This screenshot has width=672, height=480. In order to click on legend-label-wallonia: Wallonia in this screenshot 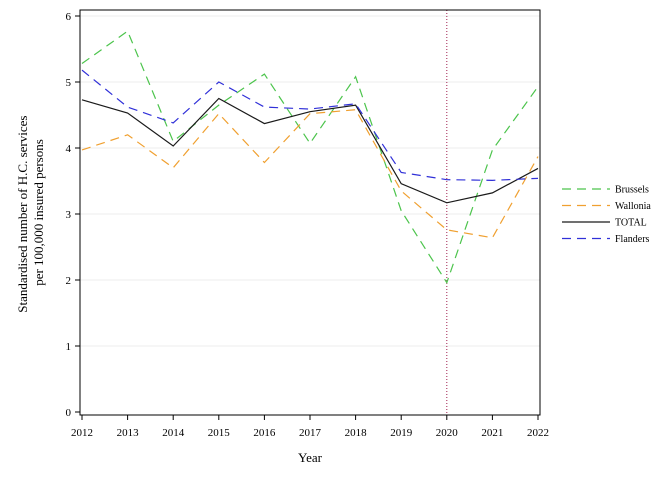, I will do `click(633, 206)`.